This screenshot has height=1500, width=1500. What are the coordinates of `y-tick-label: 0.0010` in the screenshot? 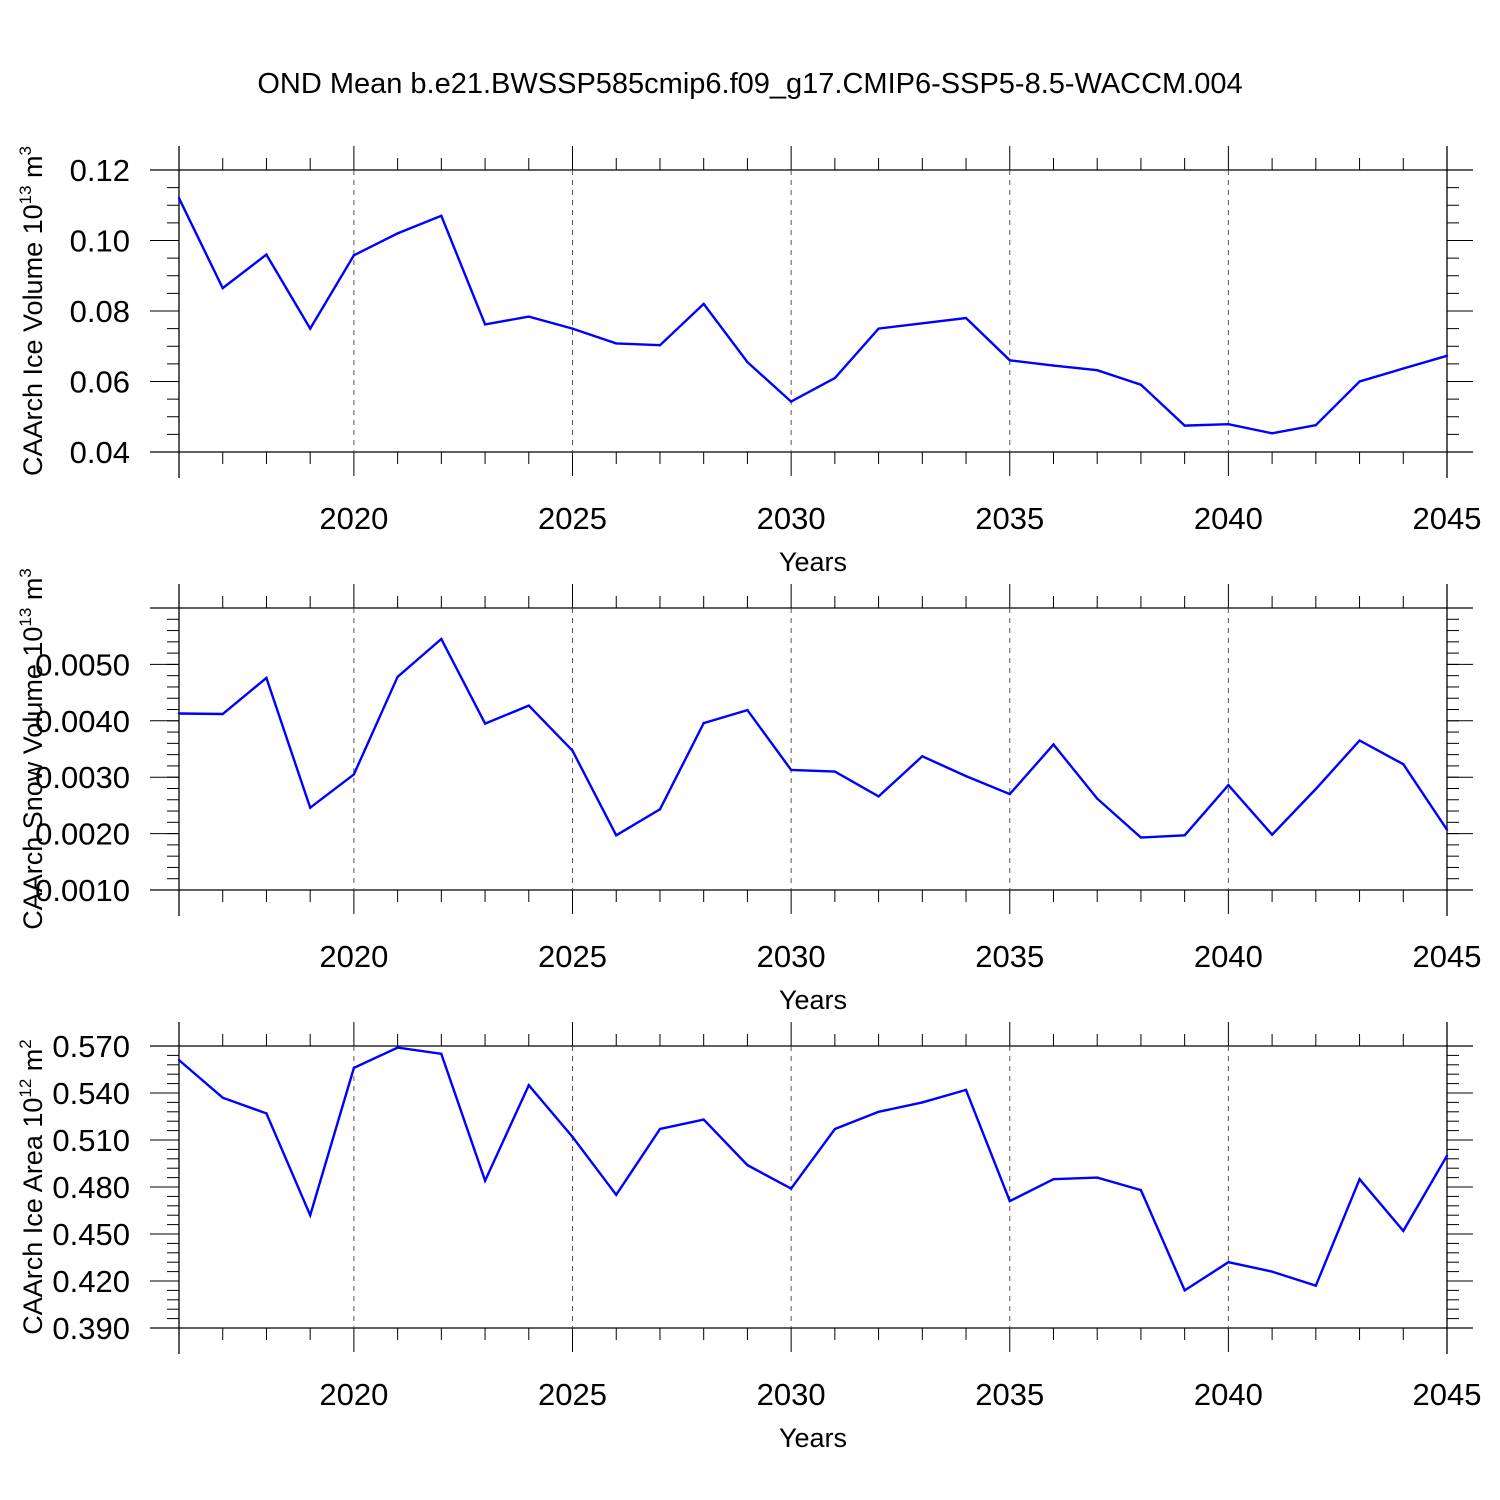 It's located at (82, 890).